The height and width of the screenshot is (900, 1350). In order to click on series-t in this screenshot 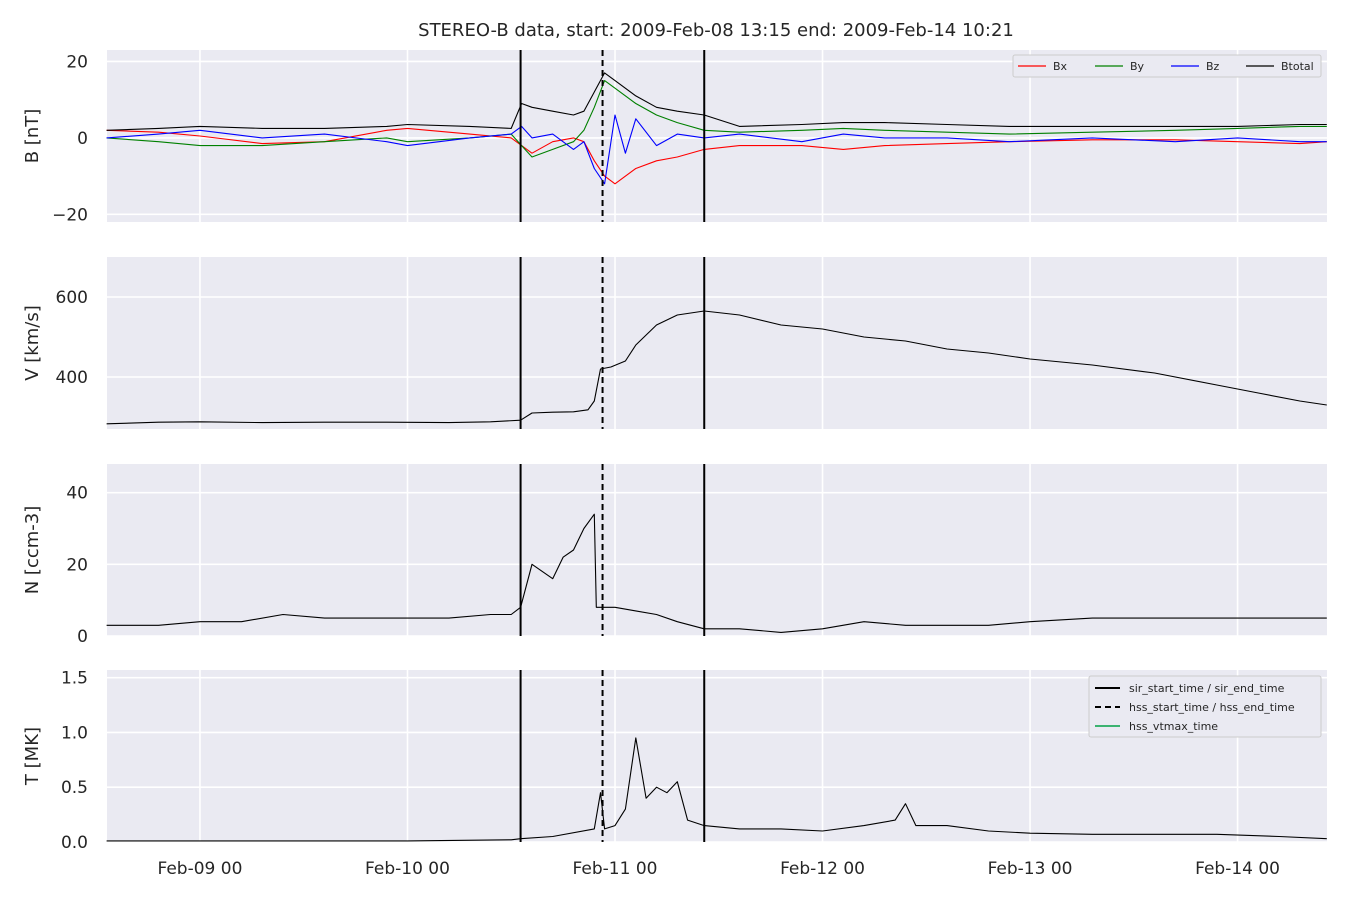, I will do `click(716, 789)`.